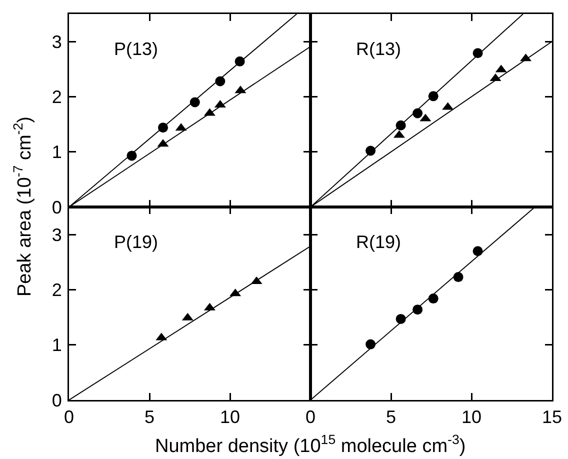 The width and height of the screenshot is (568, 459). Describe the element at coordinates (310, 444) in the screenshot. I see `x-axis-title: Number density (10$^{15}$ molecule cm$^{-3}$)` at that location.